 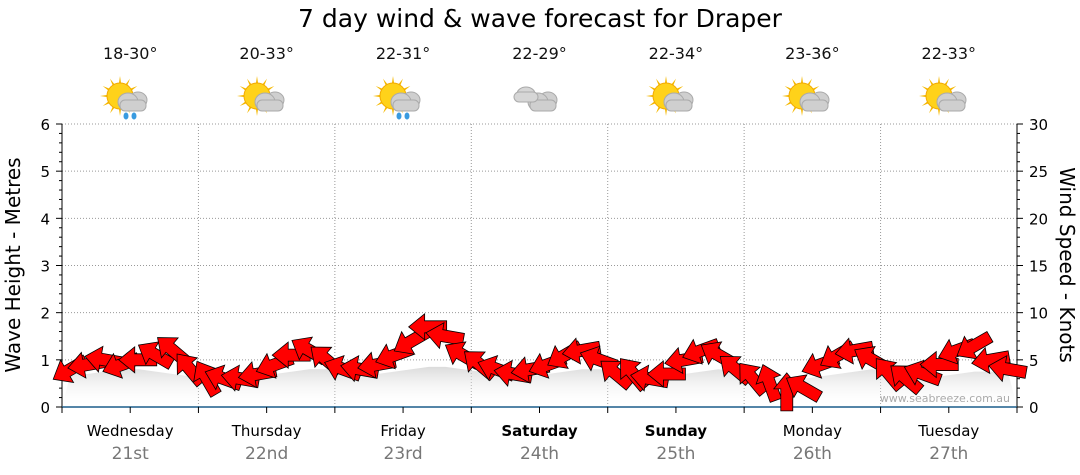 What do you see at coordinates (45, 267) in the screenshot?
I see `left-tick-label: 3` at bounding box center [45, 267].